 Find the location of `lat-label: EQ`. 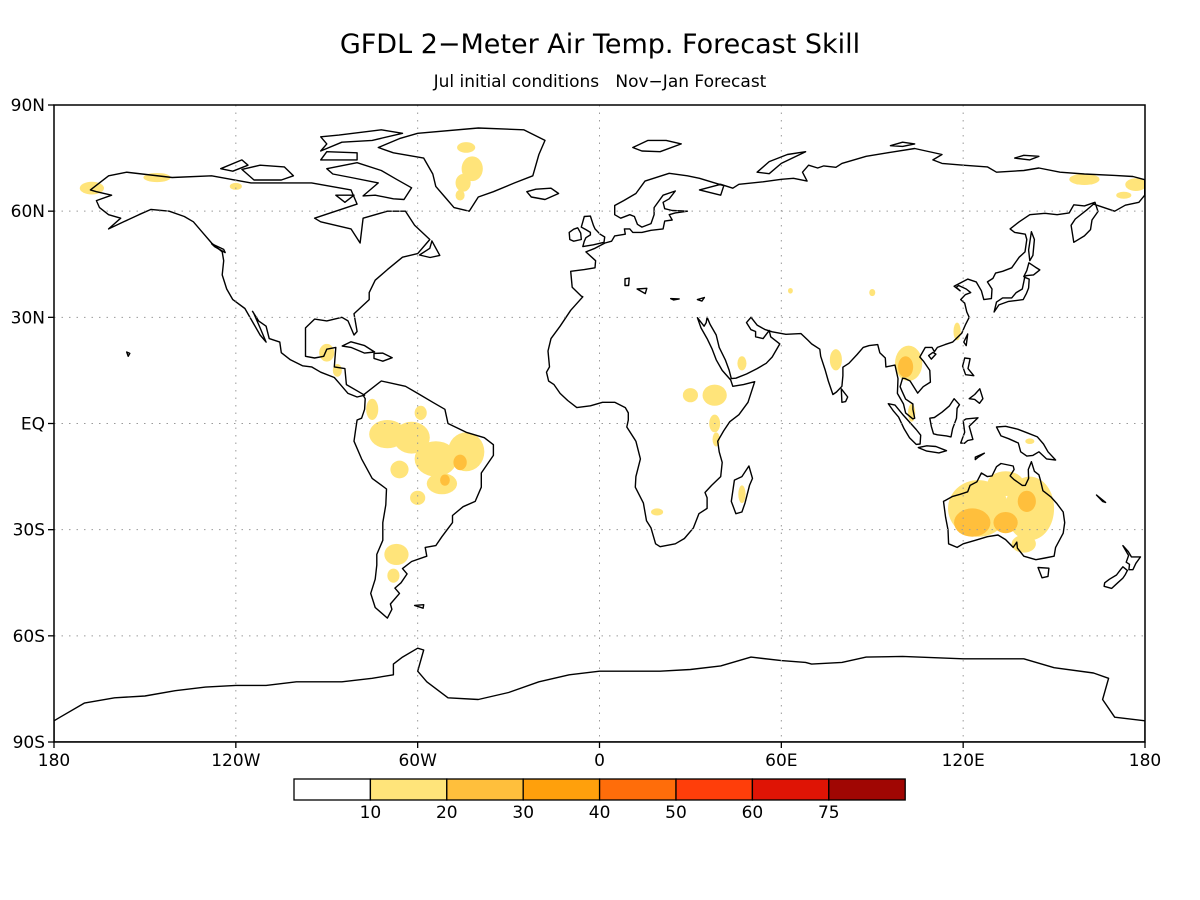

lat-label: EQ is located at coordinates (33, 425).